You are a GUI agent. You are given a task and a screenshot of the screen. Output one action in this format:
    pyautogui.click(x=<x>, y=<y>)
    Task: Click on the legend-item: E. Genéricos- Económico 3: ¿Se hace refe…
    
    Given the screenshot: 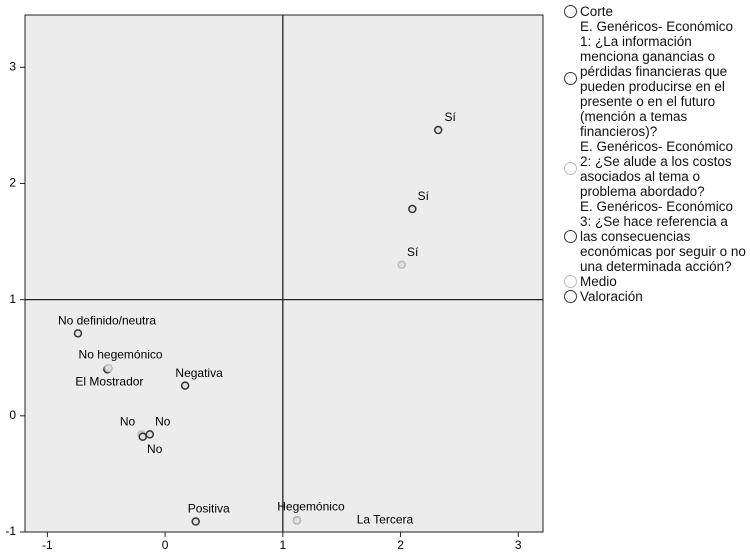 What is the action you would take?
    pyautogui.click(x=655, y=236)
    